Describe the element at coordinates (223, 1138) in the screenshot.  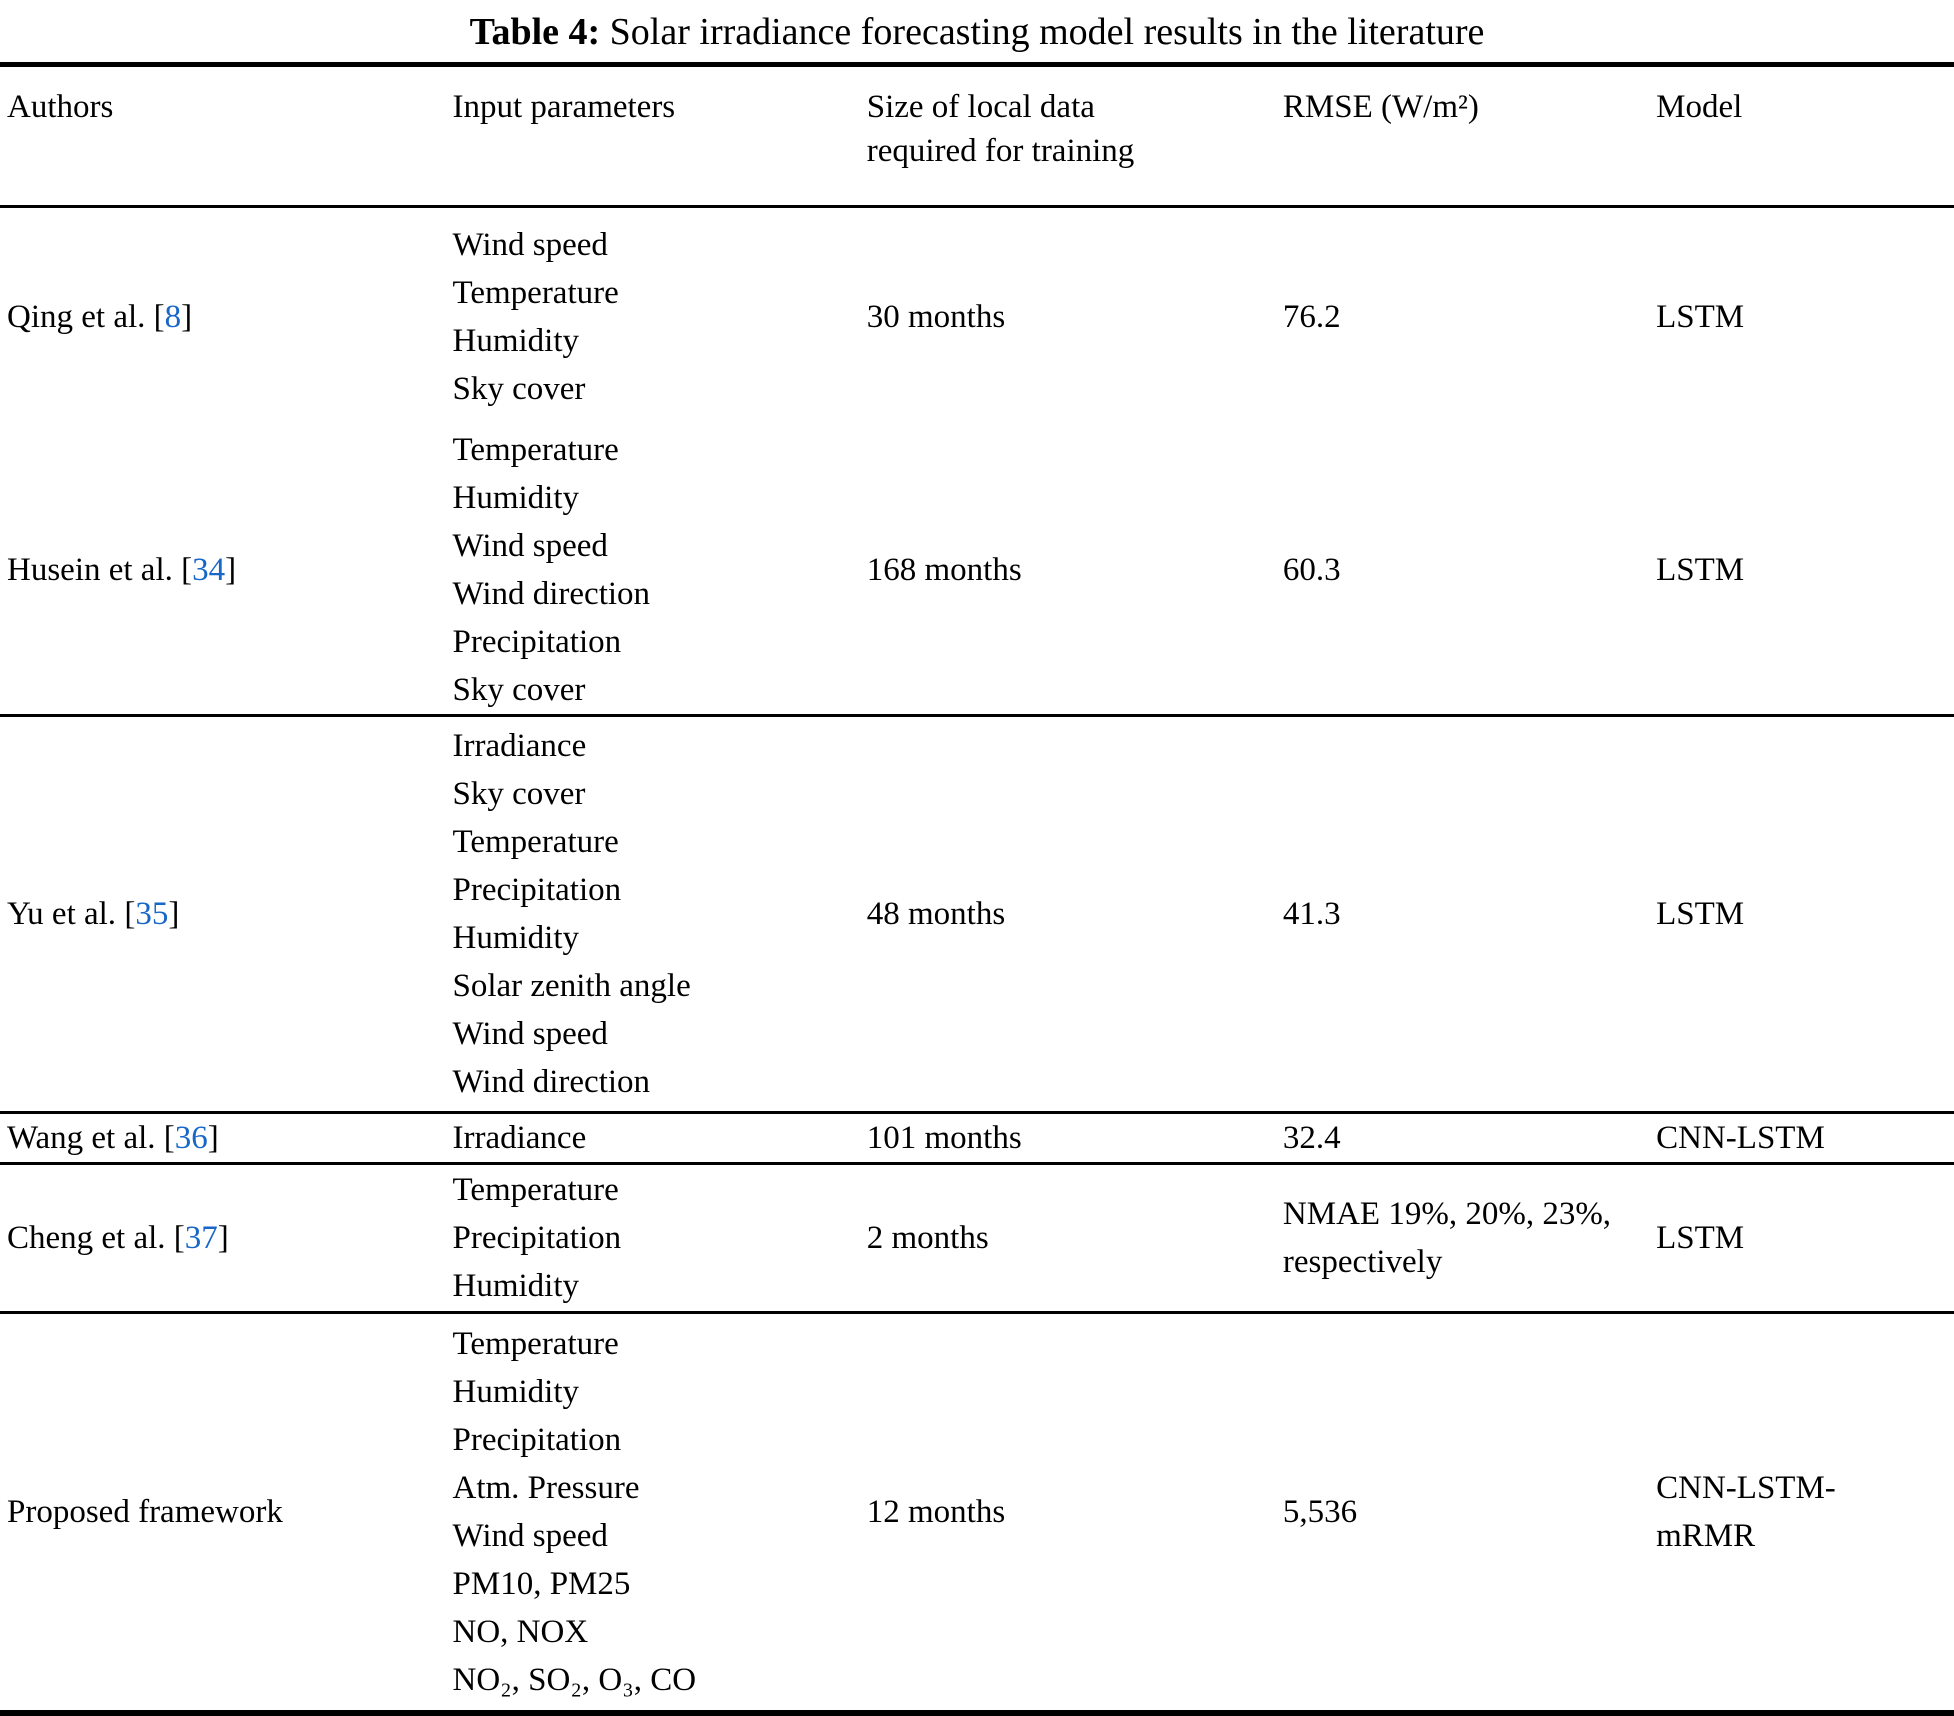
I see `authors-cell: Wang et al. [36]` at that location.